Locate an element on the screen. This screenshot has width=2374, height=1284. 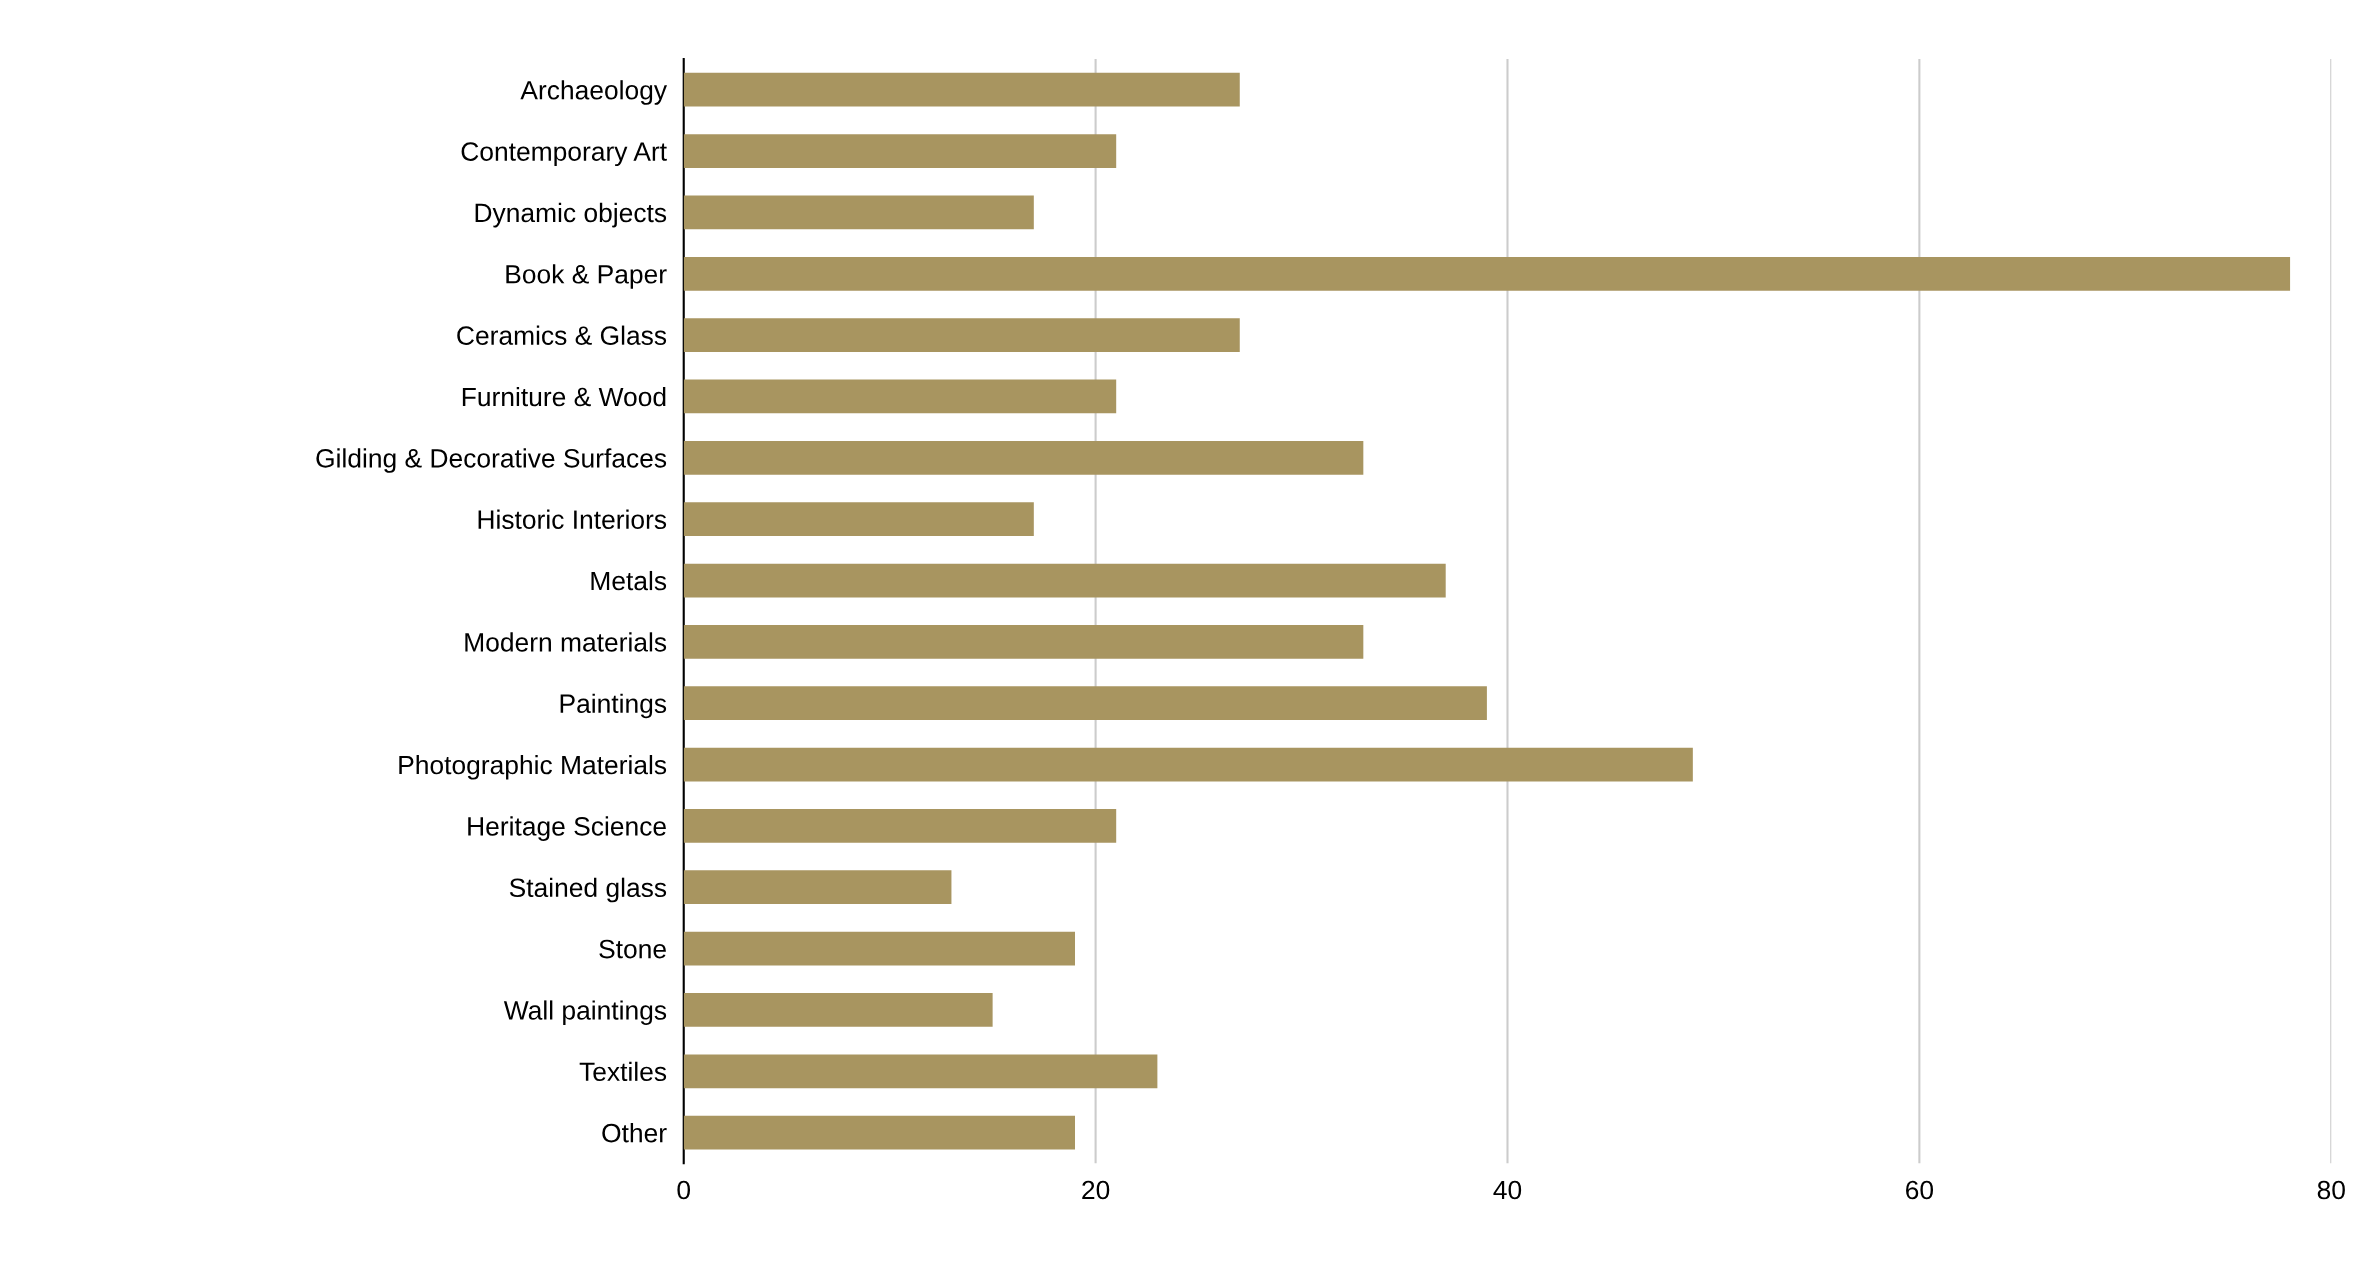
x-tick-label: 20 is located at coordinates (1096, 1190).